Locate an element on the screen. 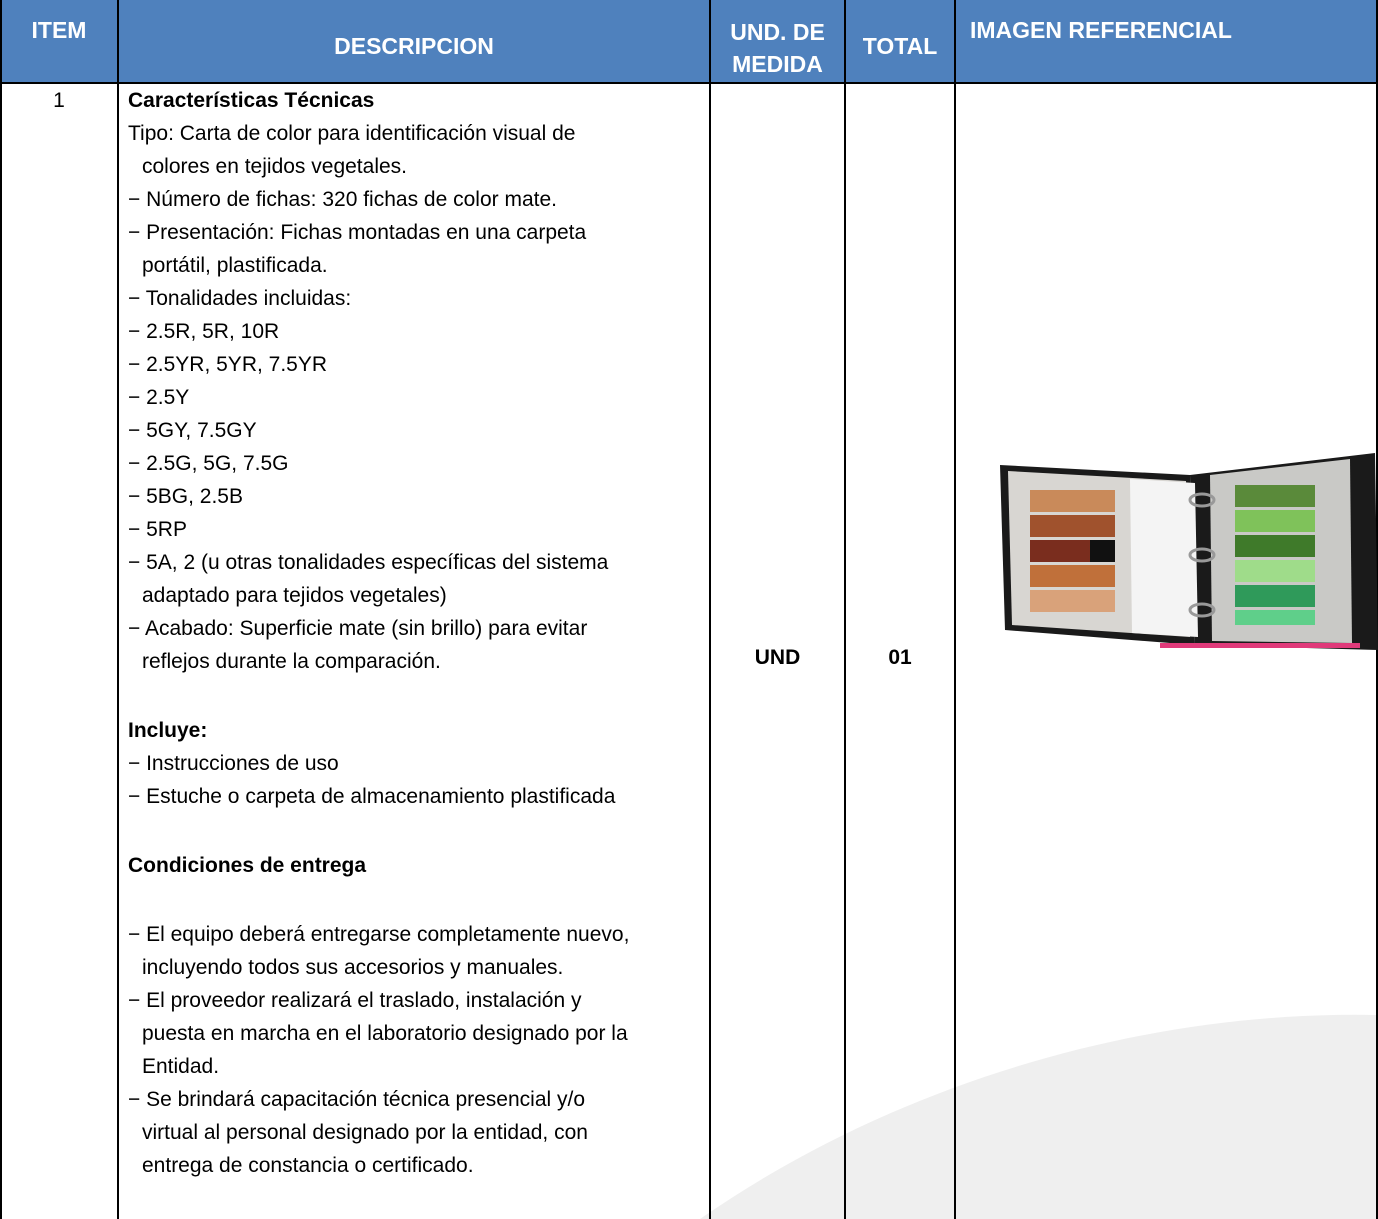 The image size is (1378, 1219). header-unit: UND. DE MEDIDA is located at coordinates (777, 48).